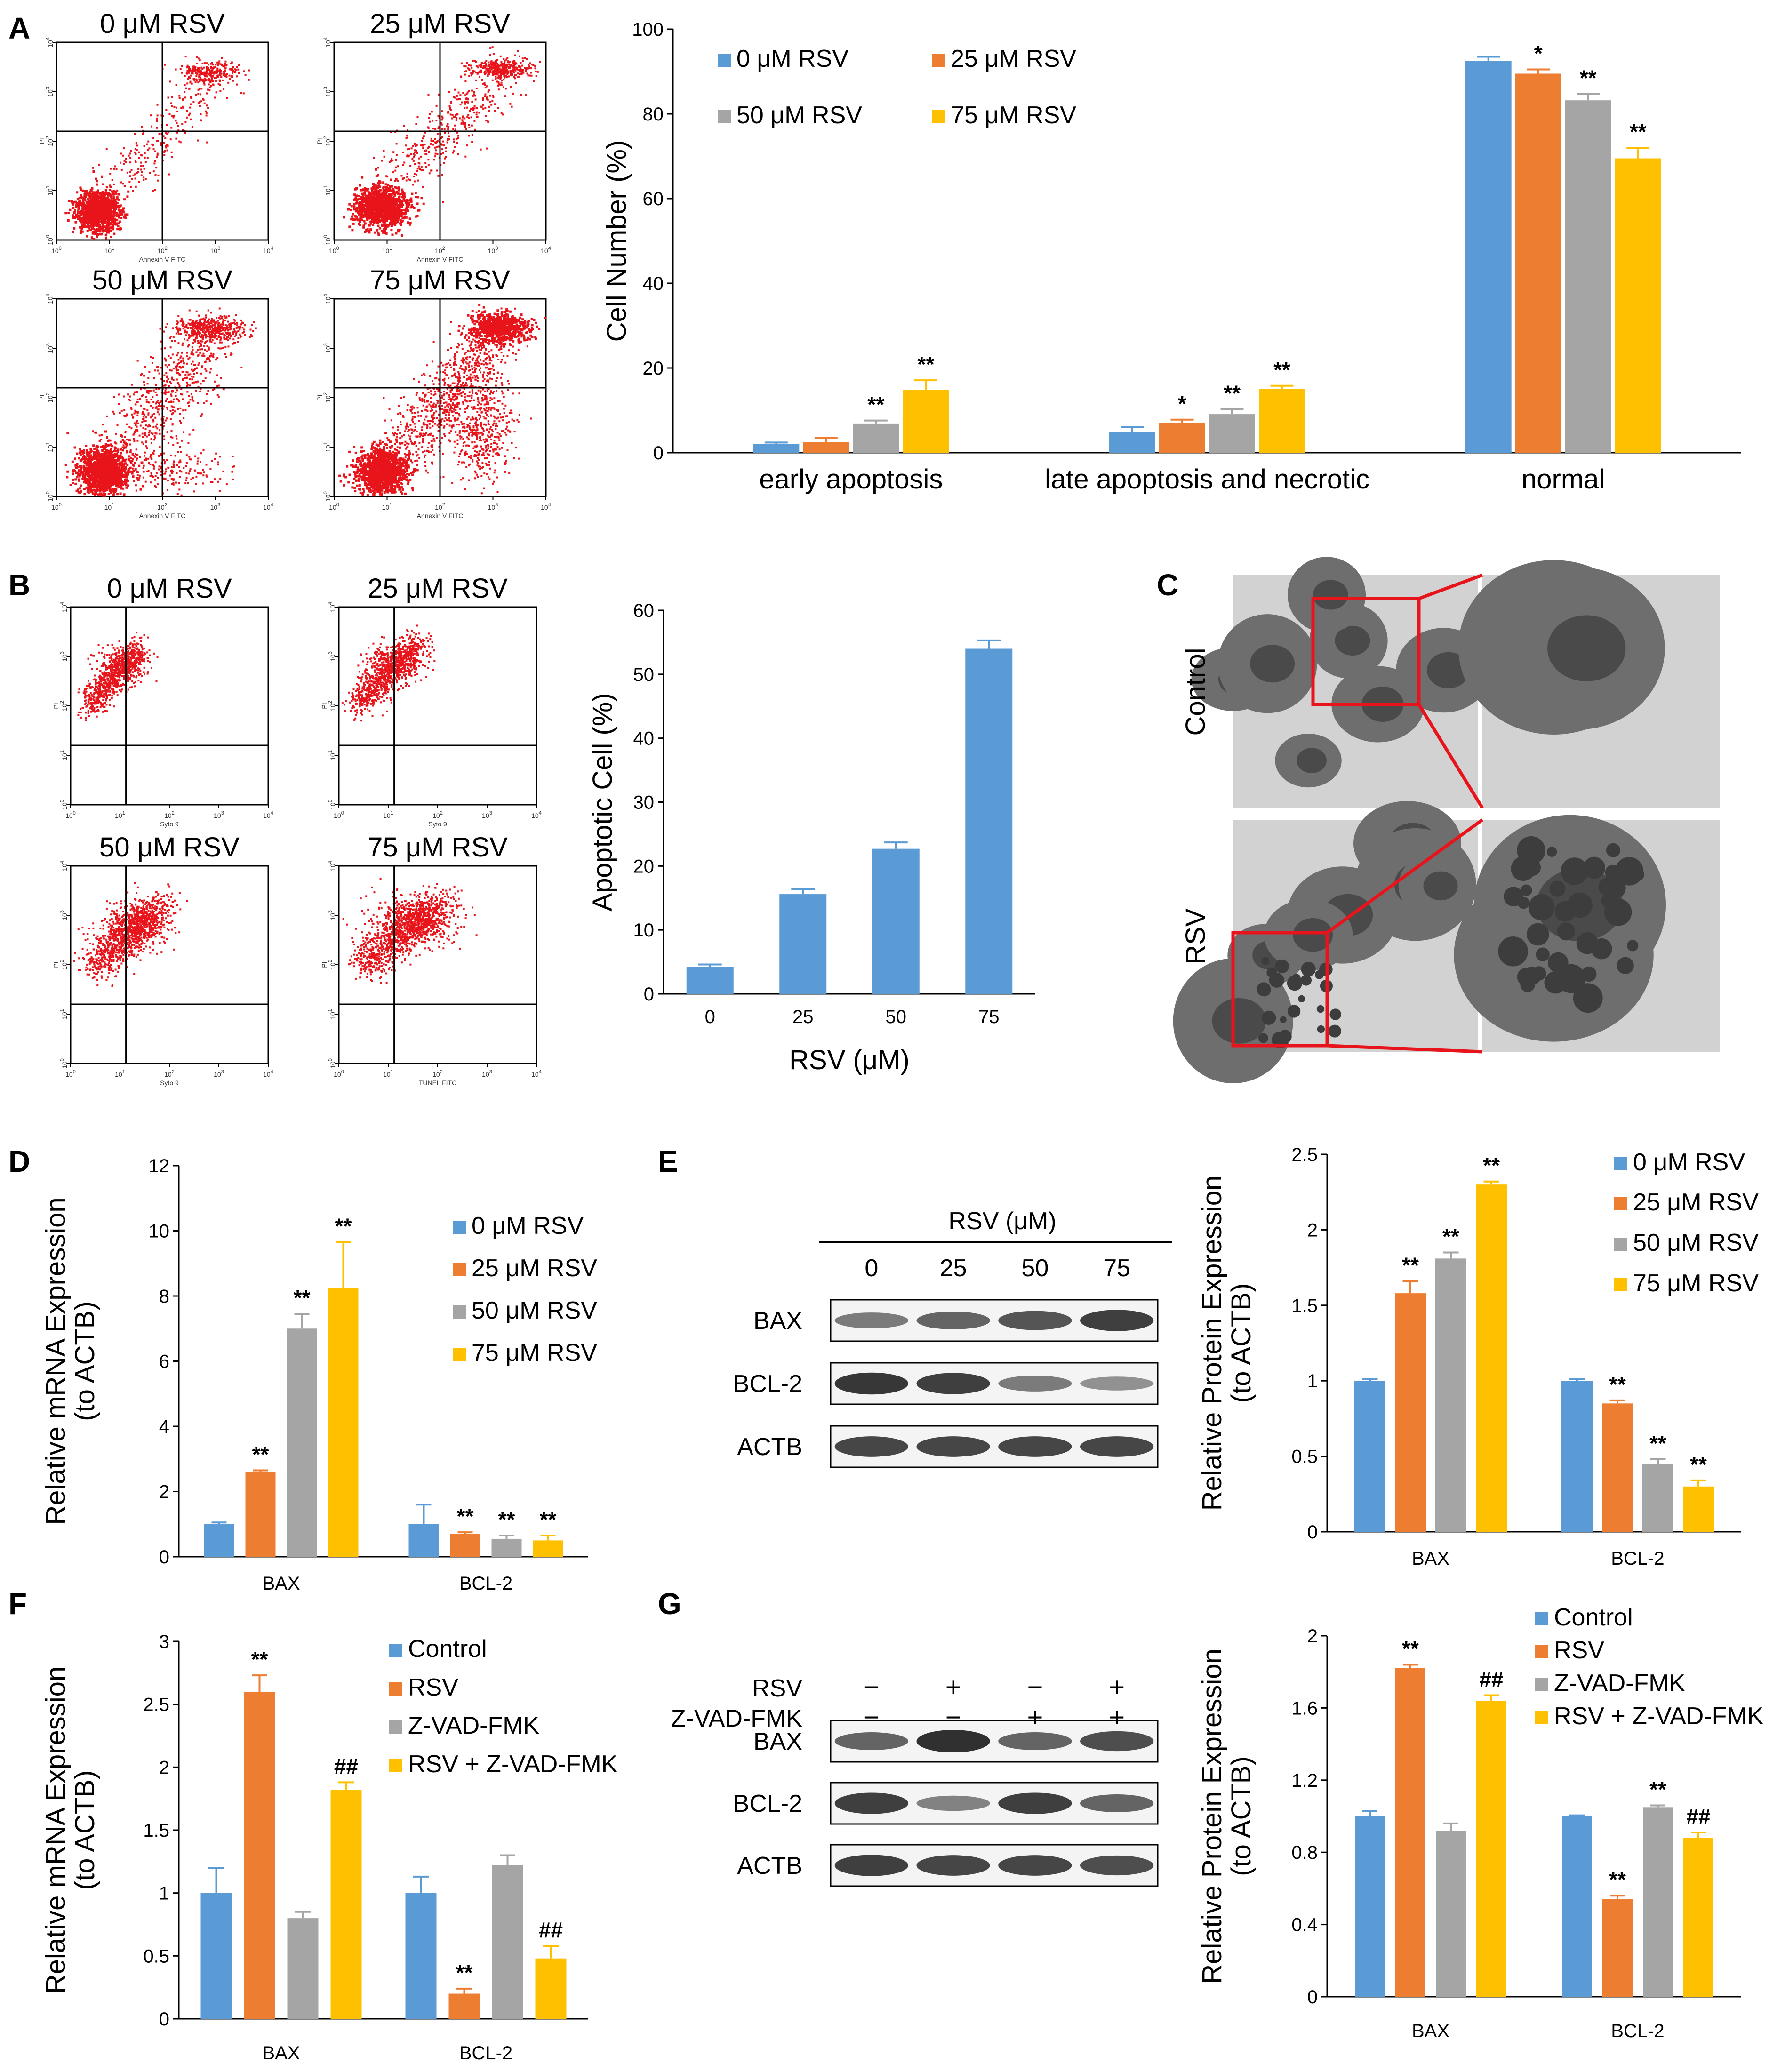 The height and width of the screenshot is (2072, 1785). Describe the element at coordinates (169, 814) in the screenshot. I see `flow-x-tick-label: 10²` at that location.